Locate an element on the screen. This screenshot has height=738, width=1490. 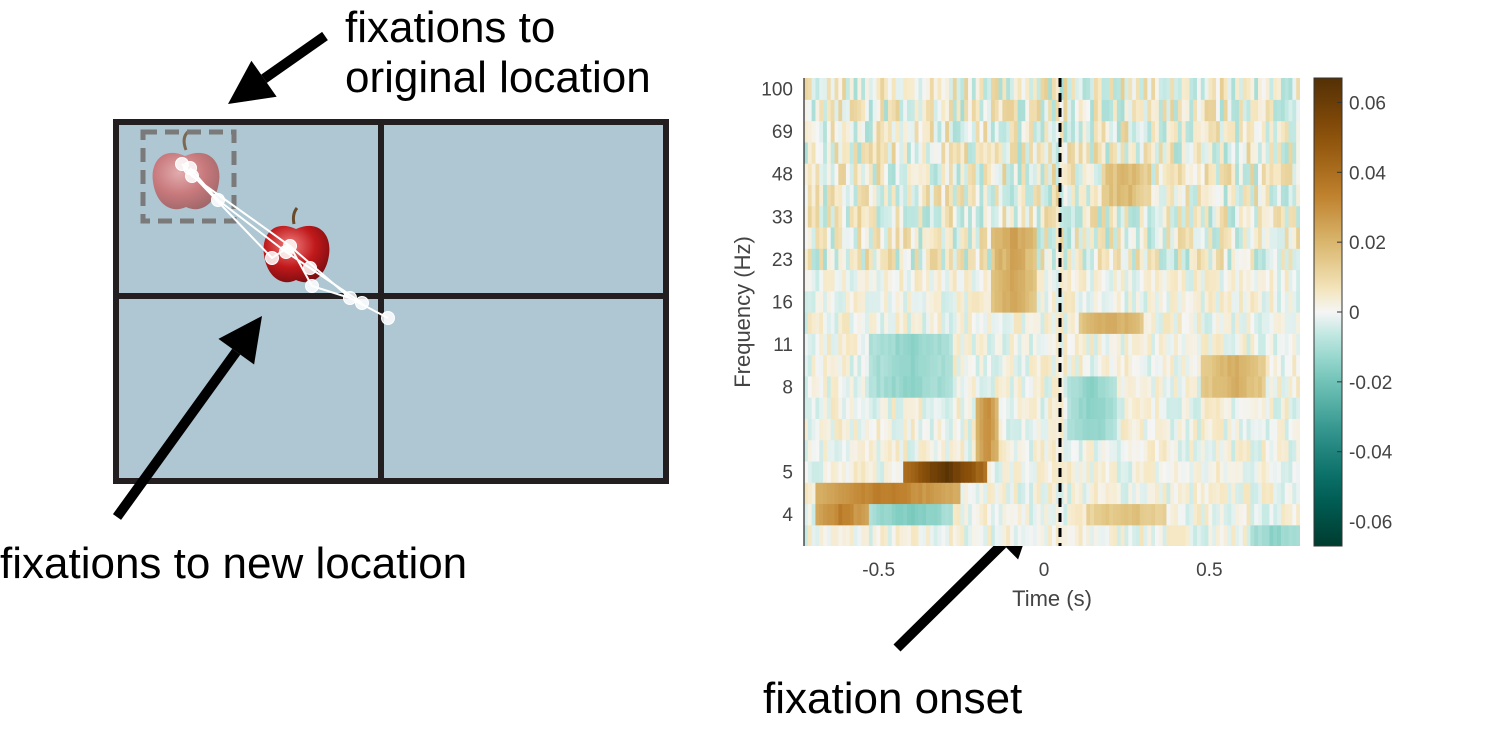
colorbar-tick-label: 0.04 is located at coordinates (1367, 173).